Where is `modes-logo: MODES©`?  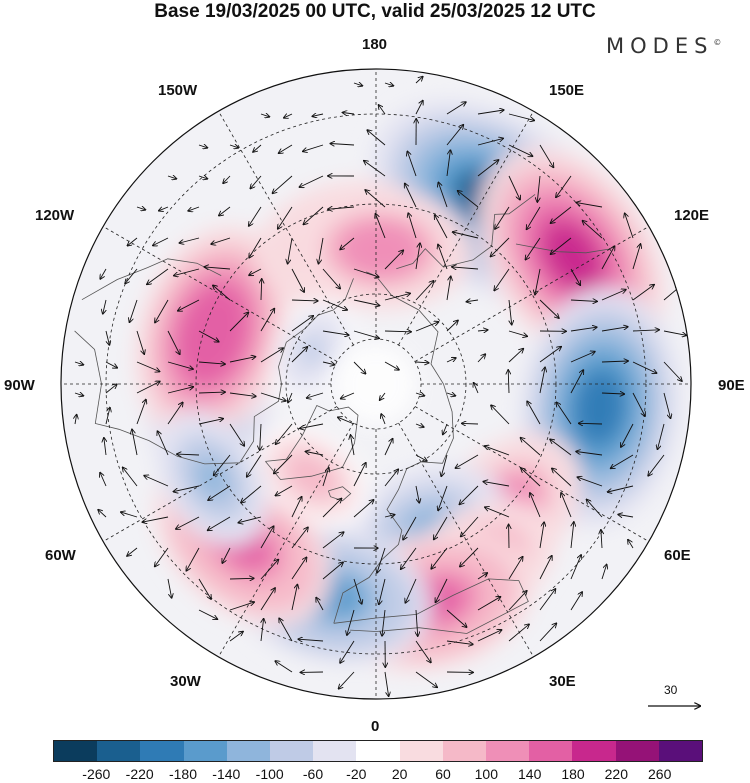 modes-logo: MODES© is located at coordinates (663, 46).